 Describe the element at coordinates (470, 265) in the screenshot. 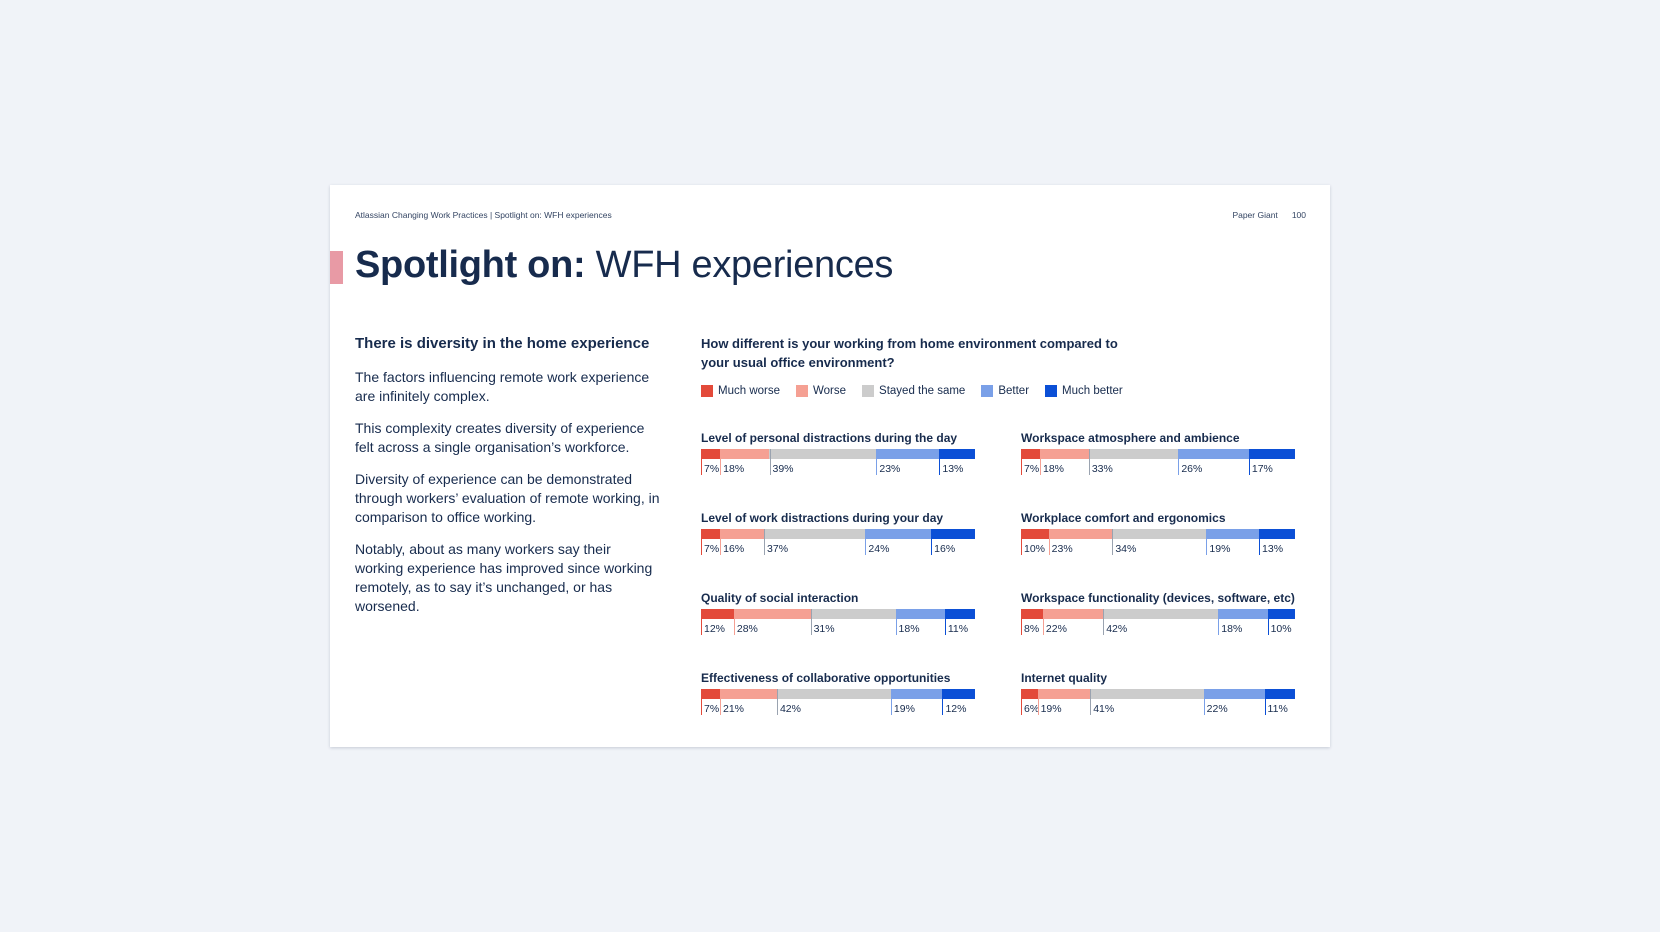

I see `page-title-bold: Spotlight on:` at that location.